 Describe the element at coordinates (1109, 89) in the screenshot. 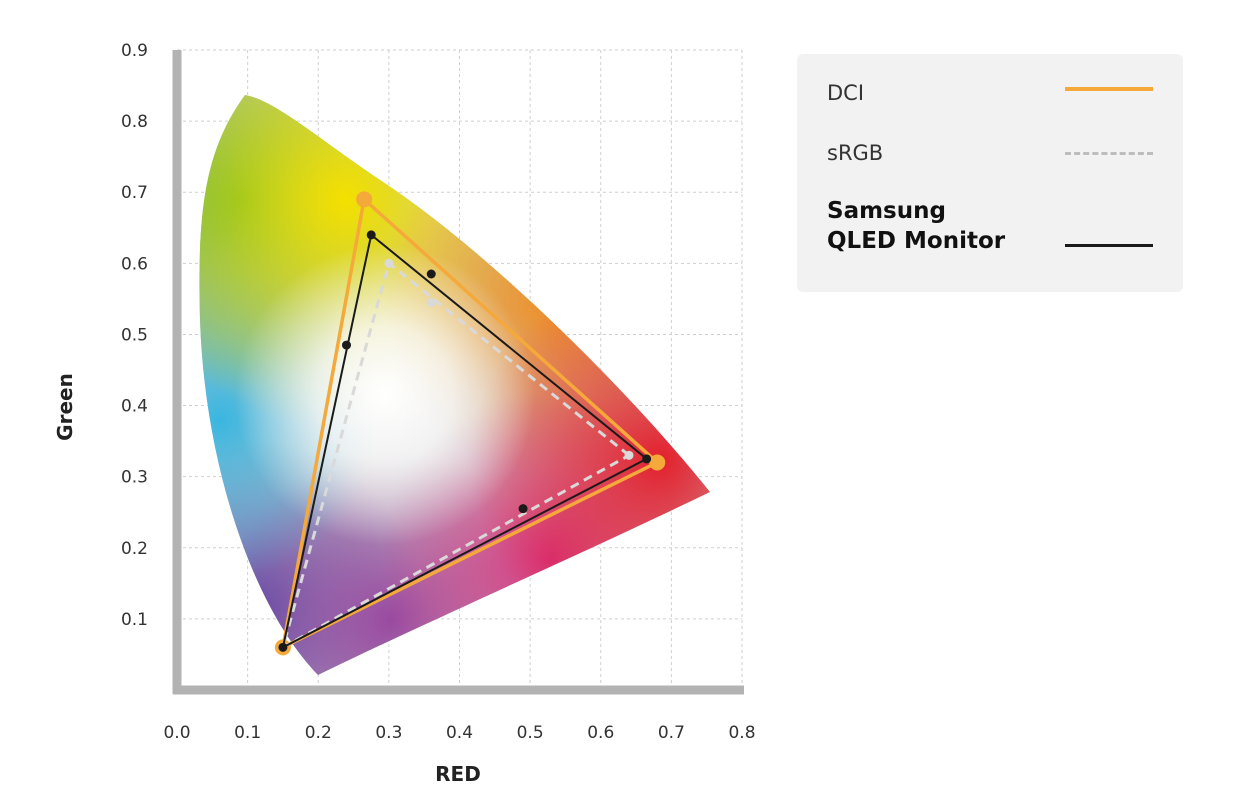

I see `legend-swatch-dci` at that location.